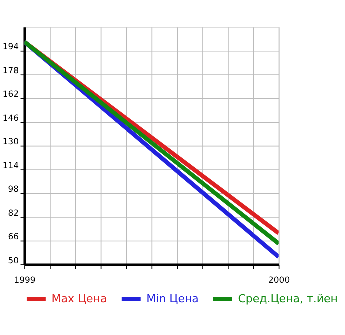 Image resolution: width=345 pixels, height=335 pixels. Describe the element at coordinates (14, 260) in the screenshot. I see `y-tick-label: 50` at that location.